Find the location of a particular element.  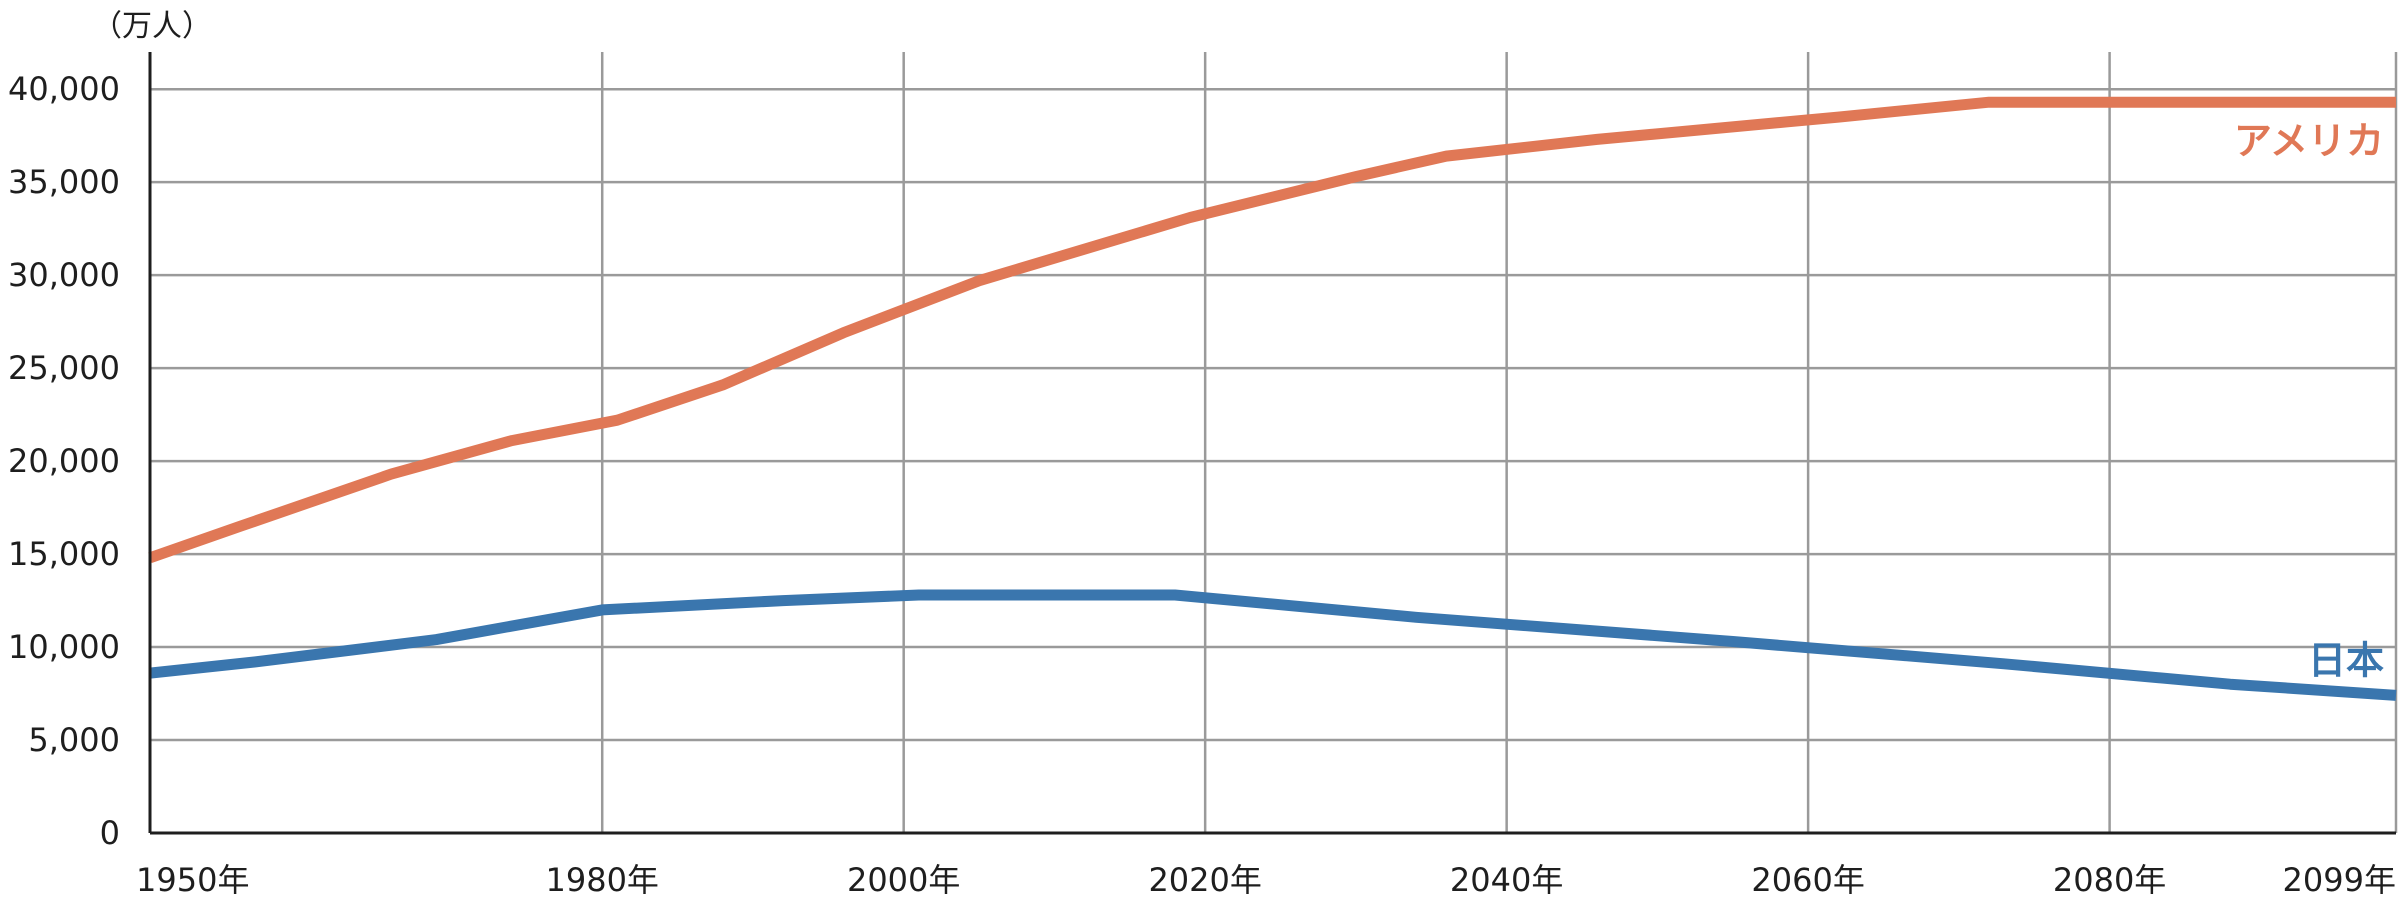

x-tick-label: 2060年 is located at coordinates (1807, 880).